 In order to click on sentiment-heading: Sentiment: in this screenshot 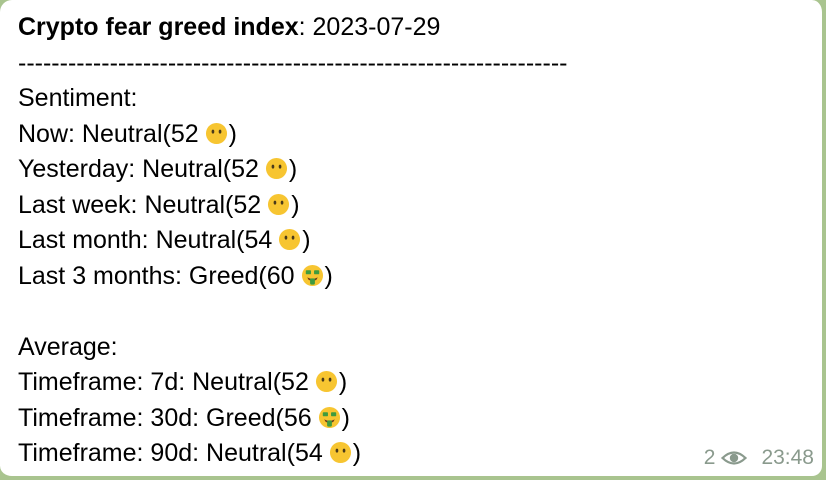, I will do `click(78, 98)`.